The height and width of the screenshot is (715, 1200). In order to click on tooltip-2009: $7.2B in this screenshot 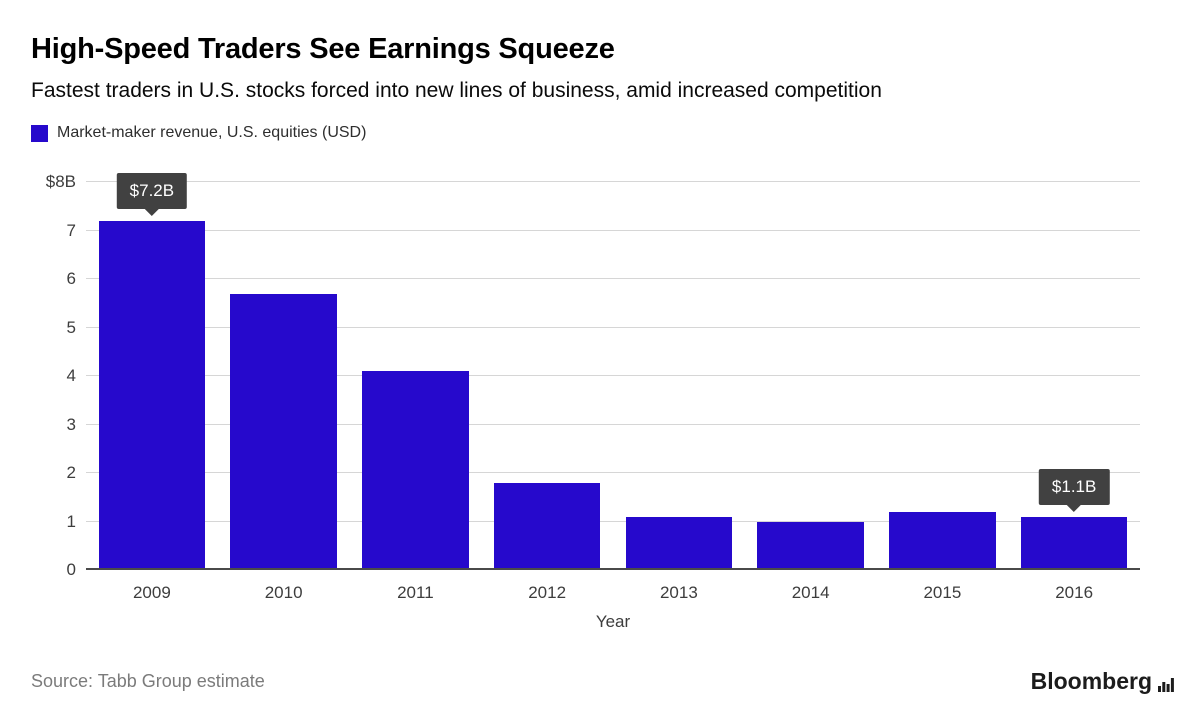, I will do `click(152, 190)`.